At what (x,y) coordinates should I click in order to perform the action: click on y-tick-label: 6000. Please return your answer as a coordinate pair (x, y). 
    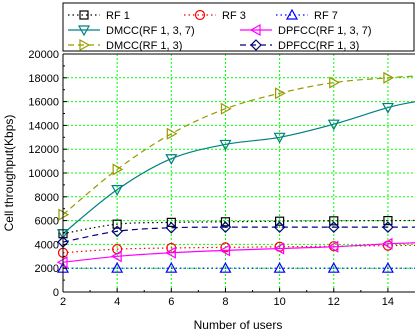
    Looking at the image, I should click on (47, 222).